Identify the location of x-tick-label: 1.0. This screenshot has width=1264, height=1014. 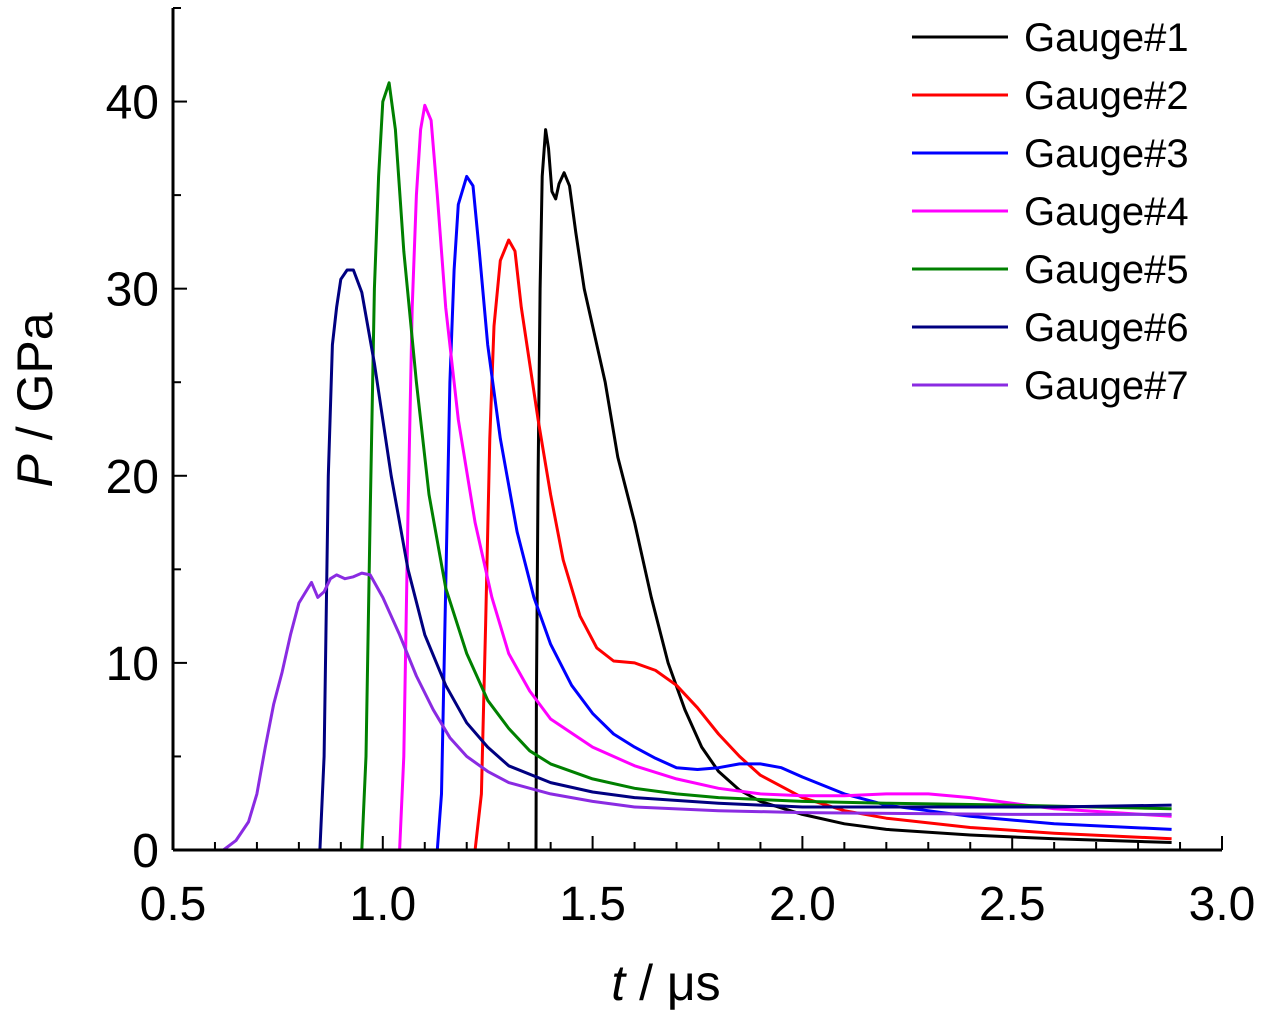
(382, 904).